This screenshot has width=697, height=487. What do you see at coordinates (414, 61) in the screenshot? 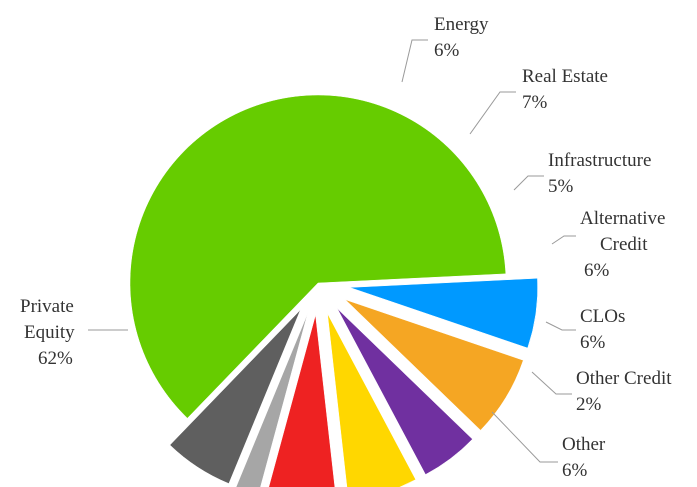
I see `leader-line-energy` at bounding box center [414, 61].